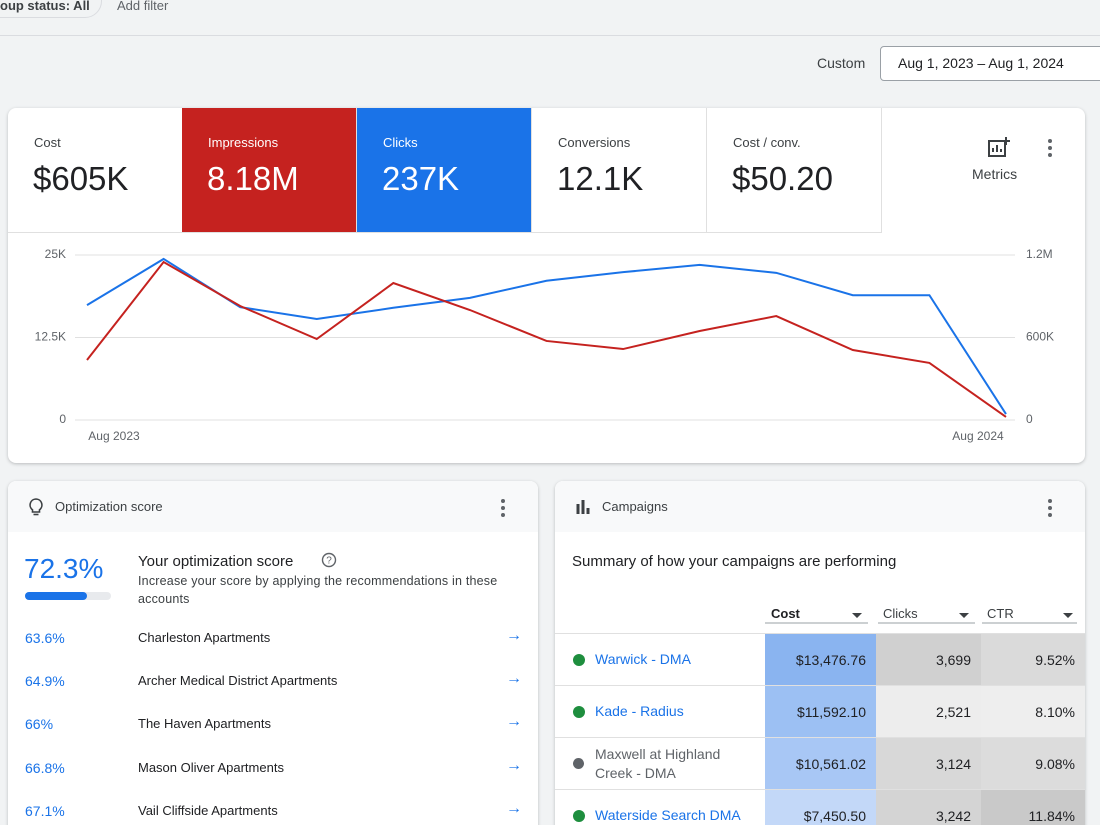 The image size is (1100, 825). I want to click on y-tick-label: 25K, so click(55, 254).